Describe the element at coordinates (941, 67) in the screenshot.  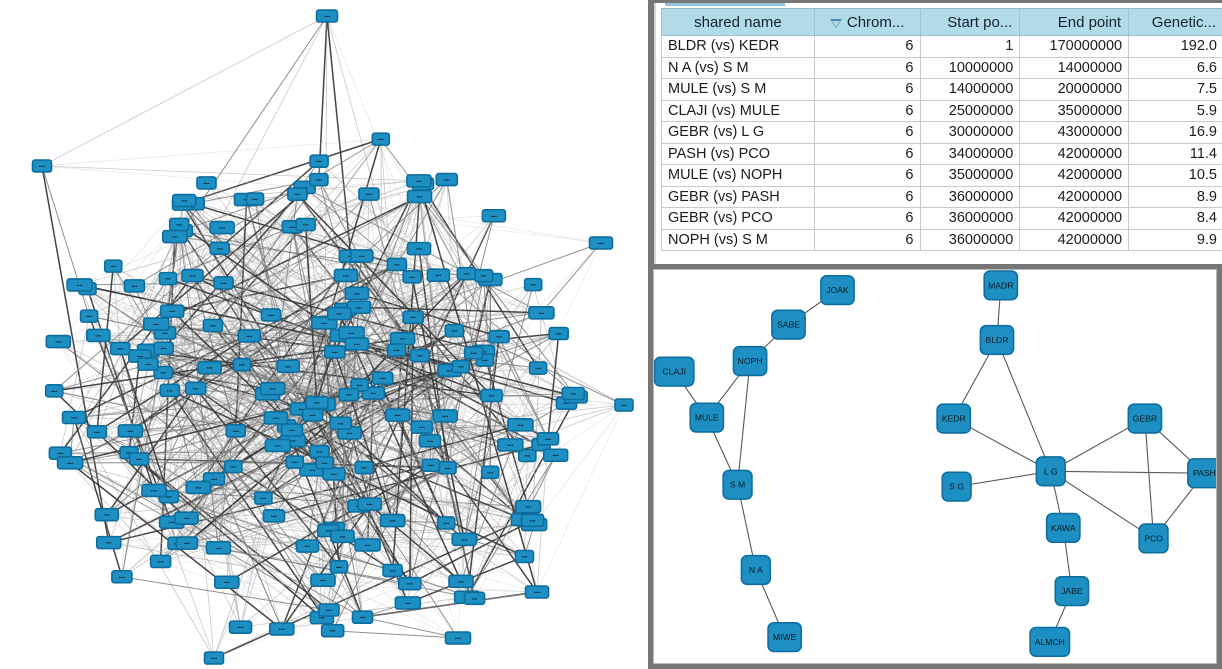
I see `table-row: N A (vs) S M 6 10000000 14000000 6.6` at that location.